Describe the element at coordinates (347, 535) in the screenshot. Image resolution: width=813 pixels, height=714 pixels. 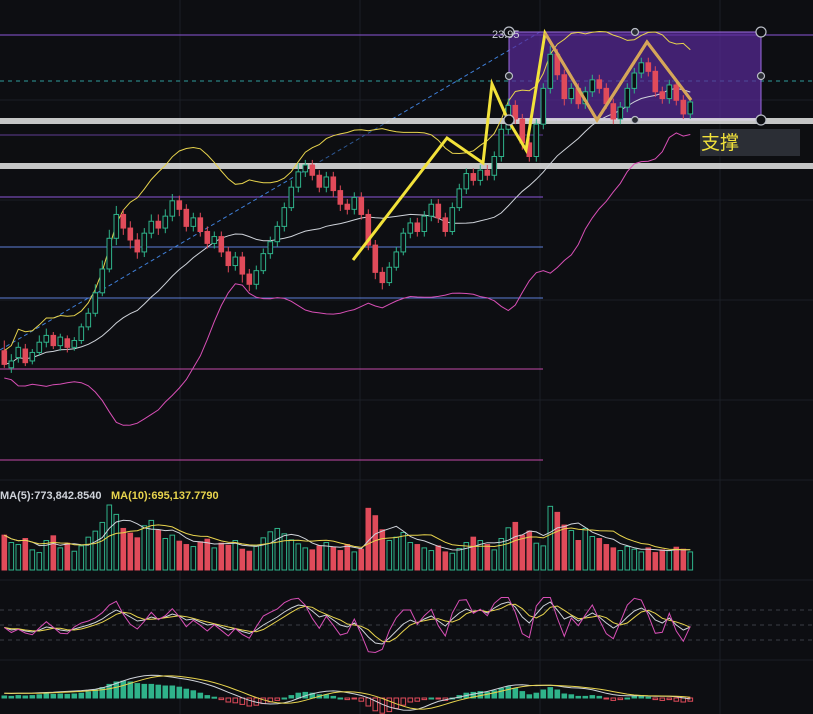
I see `volume-ma5-line` at that location.